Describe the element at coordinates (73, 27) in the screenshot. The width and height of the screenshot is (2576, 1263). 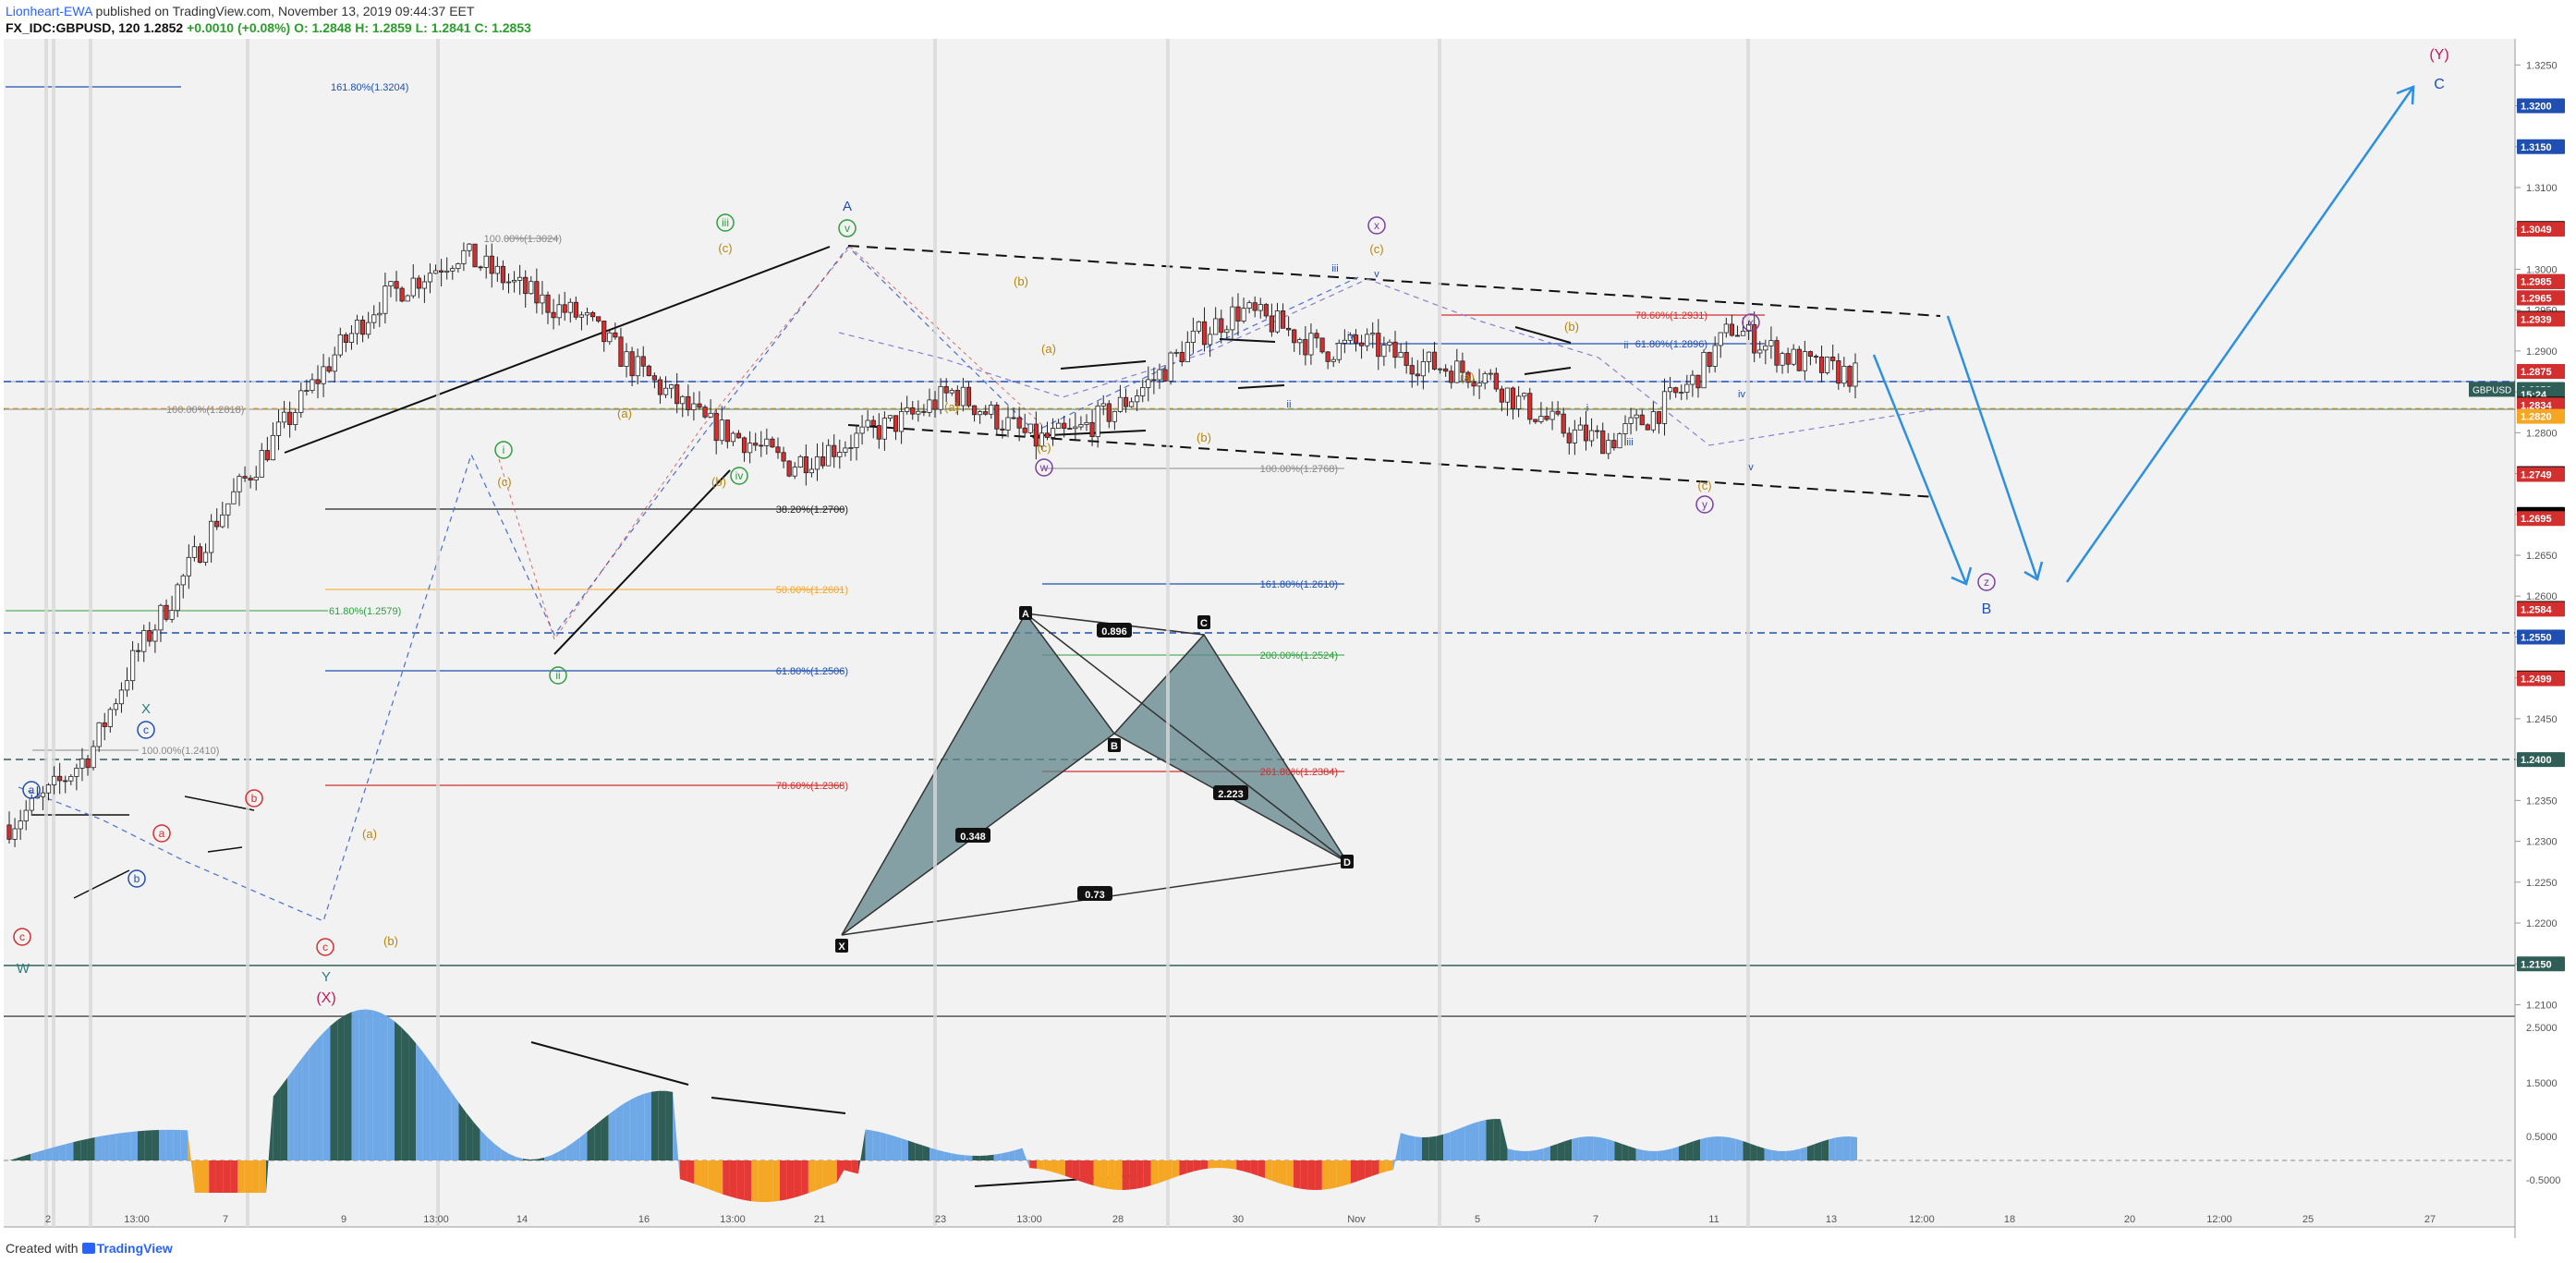
I see `symbol-name: FX_IDC:GBPUSD, 120` at that location.